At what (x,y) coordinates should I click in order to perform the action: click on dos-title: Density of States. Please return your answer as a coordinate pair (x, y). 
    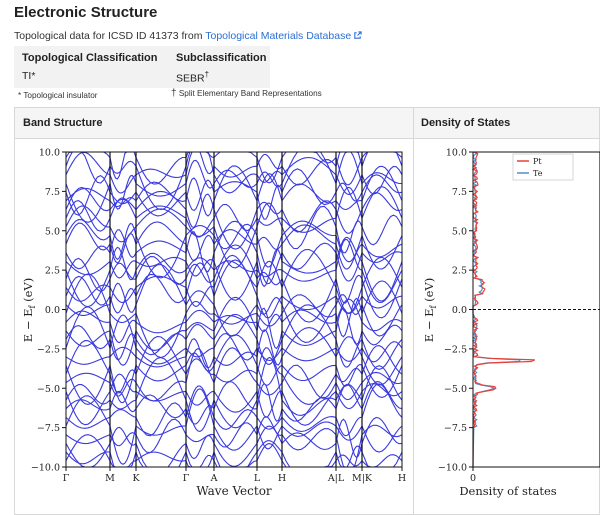
    Looking at the image, I should click on (466, 123).